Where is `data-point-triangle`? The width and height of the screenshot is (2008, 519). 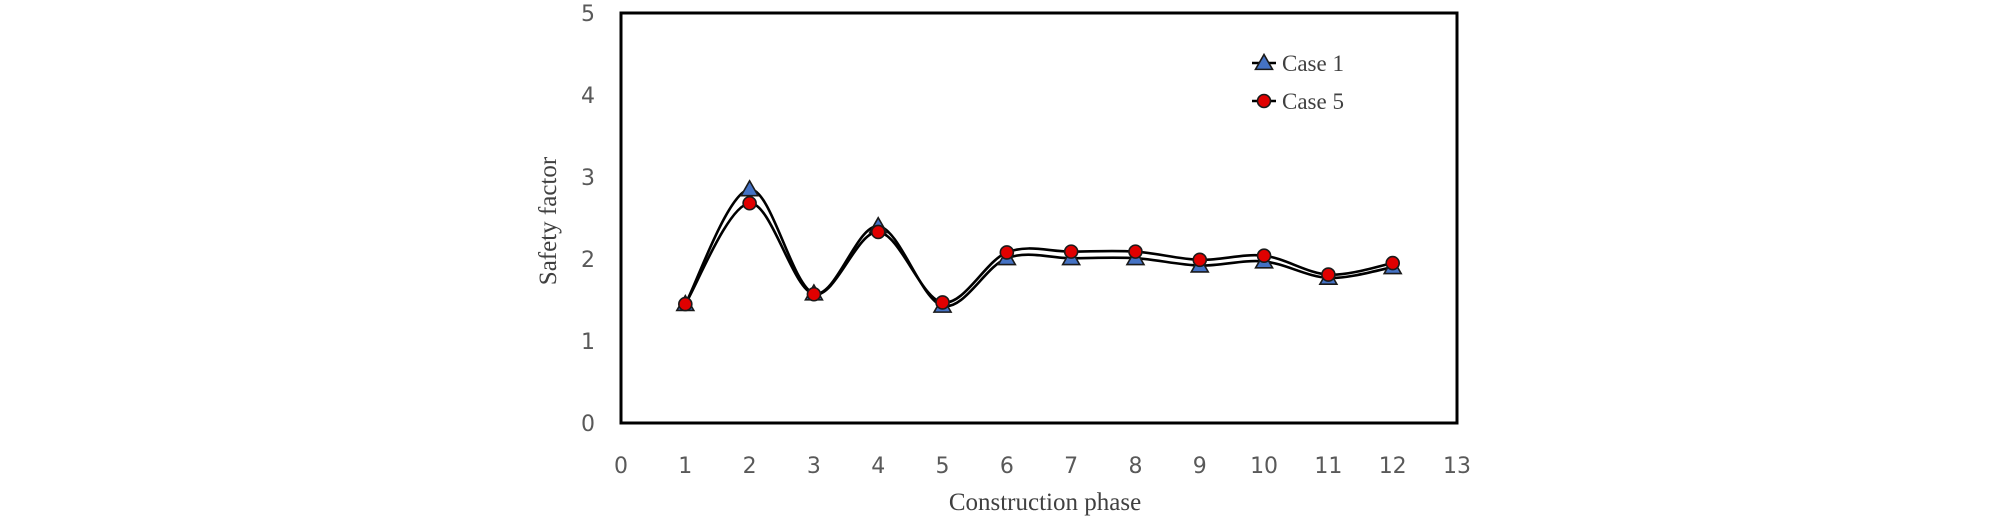
data-point-triangle is located at coordinates (749, 188).